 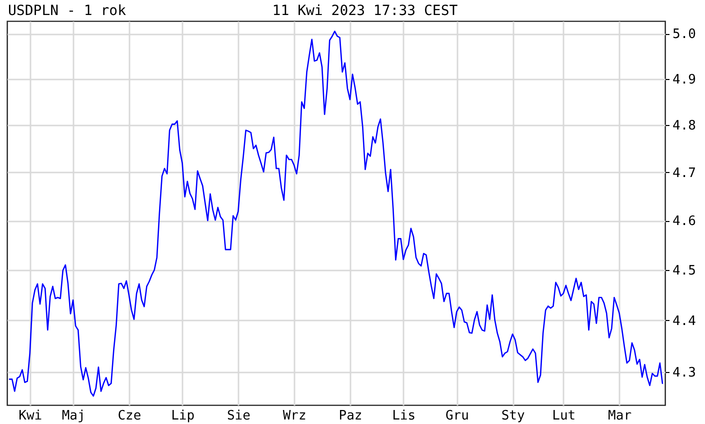 What do you see at coordinates (404, 416) in the screenshot?
I see `x-tick-label: Lis` at bounding box center [404, 416].